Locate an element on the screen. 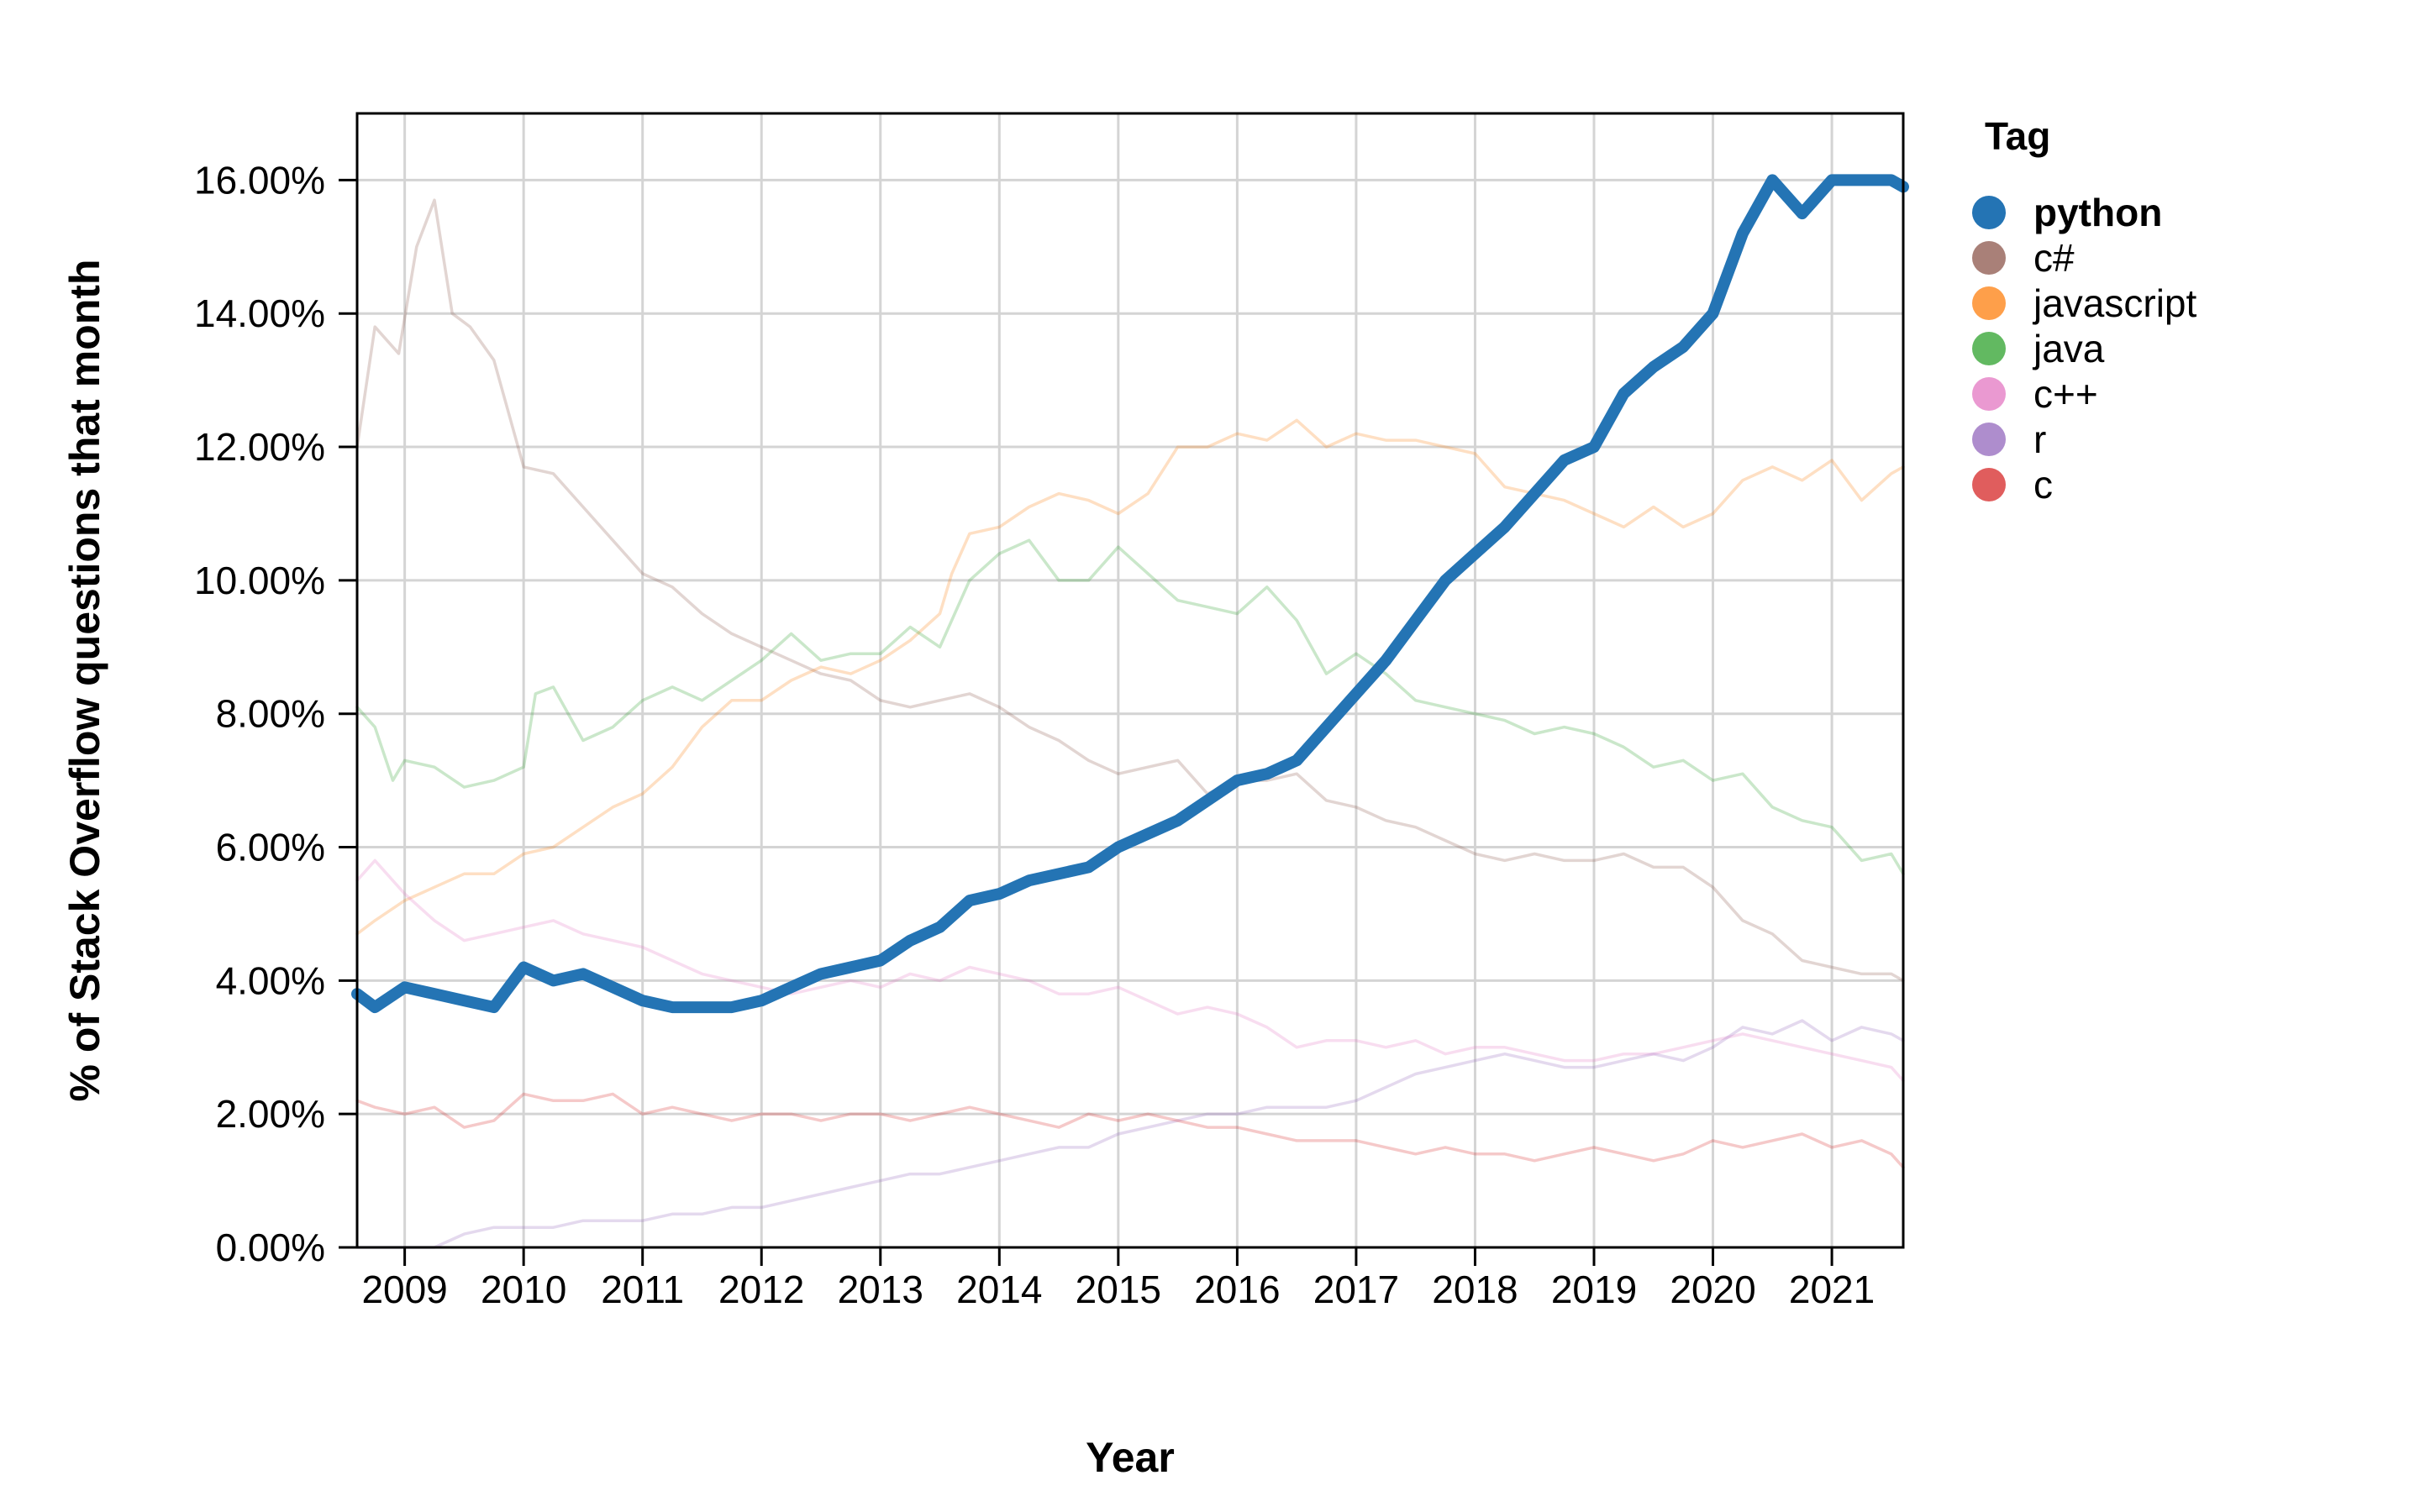 This screenshot has height=1512, width=2420. series-line-r is located at coordinates (1130, 1134).